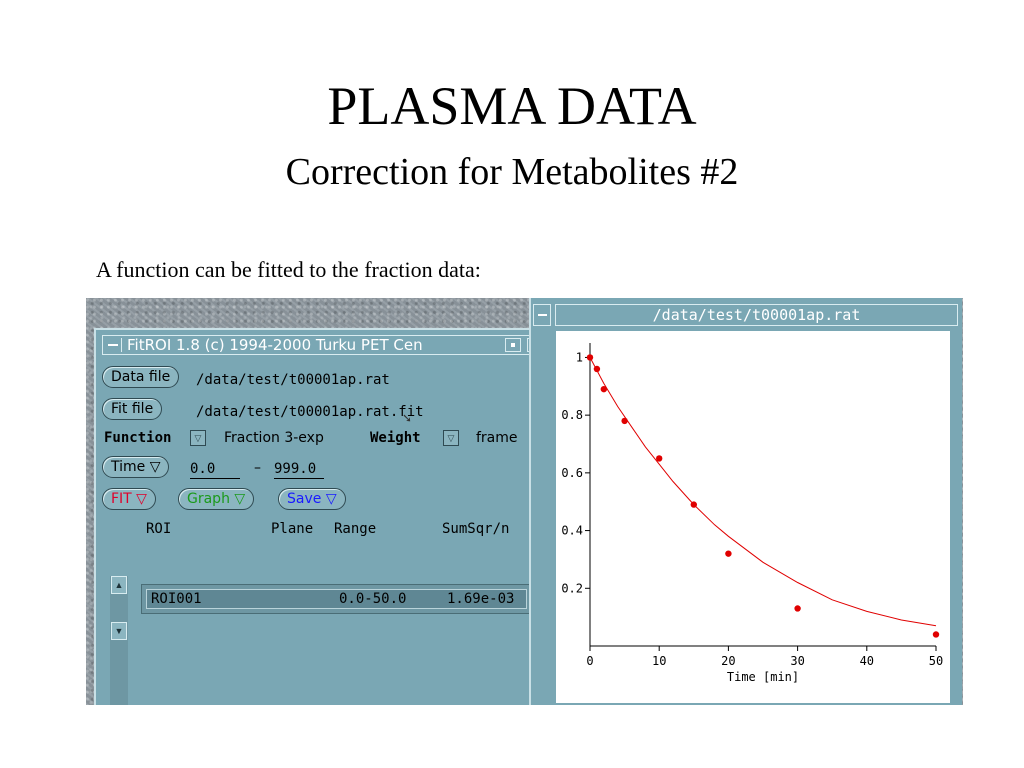 The height and width of the screenshot is (768, 1024). What do you see at coordinates (395, 438) in the screenshot?
I see `weight-label: Weight` at bounding box center [395, 438].